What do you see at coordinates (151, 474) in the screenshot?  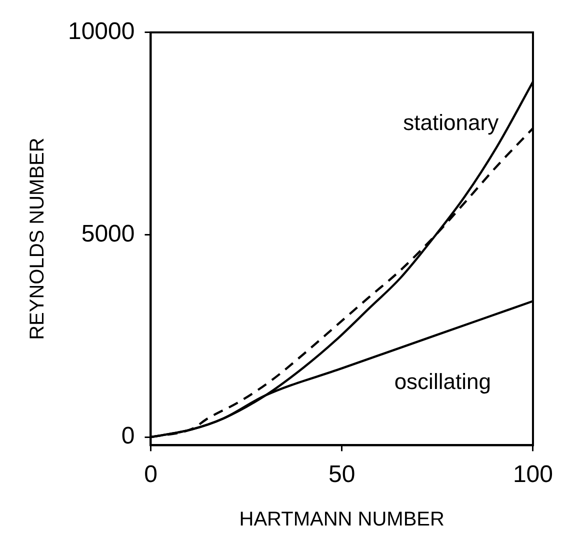 I see `x-tick-label: 0` at bounding box center [151, 474].